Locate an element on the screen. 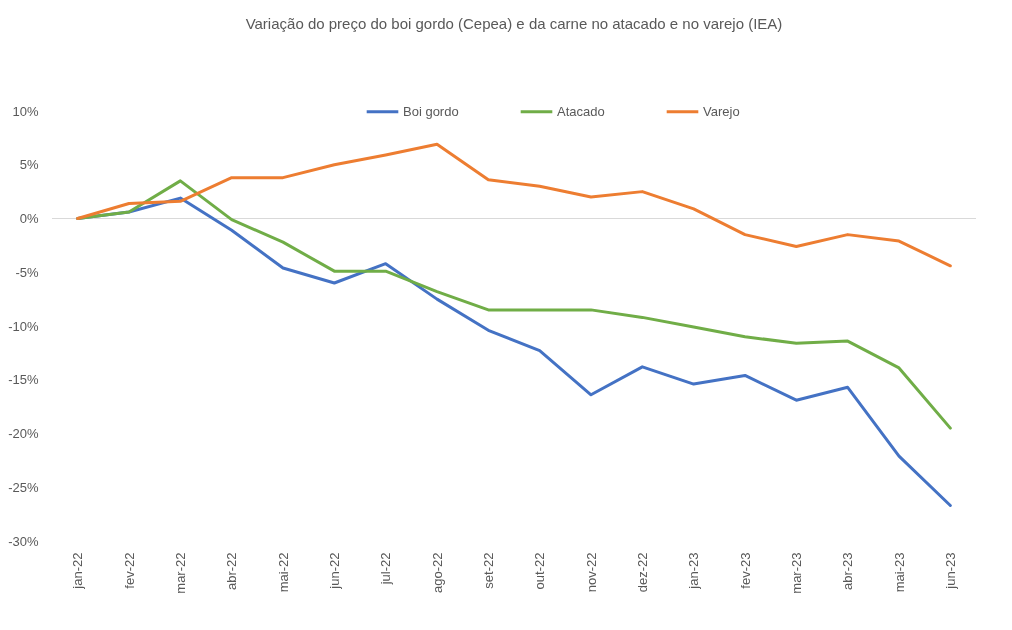 The image size is (1012, 630). y-tick-label: -20% is located at coordinates (23, 433).